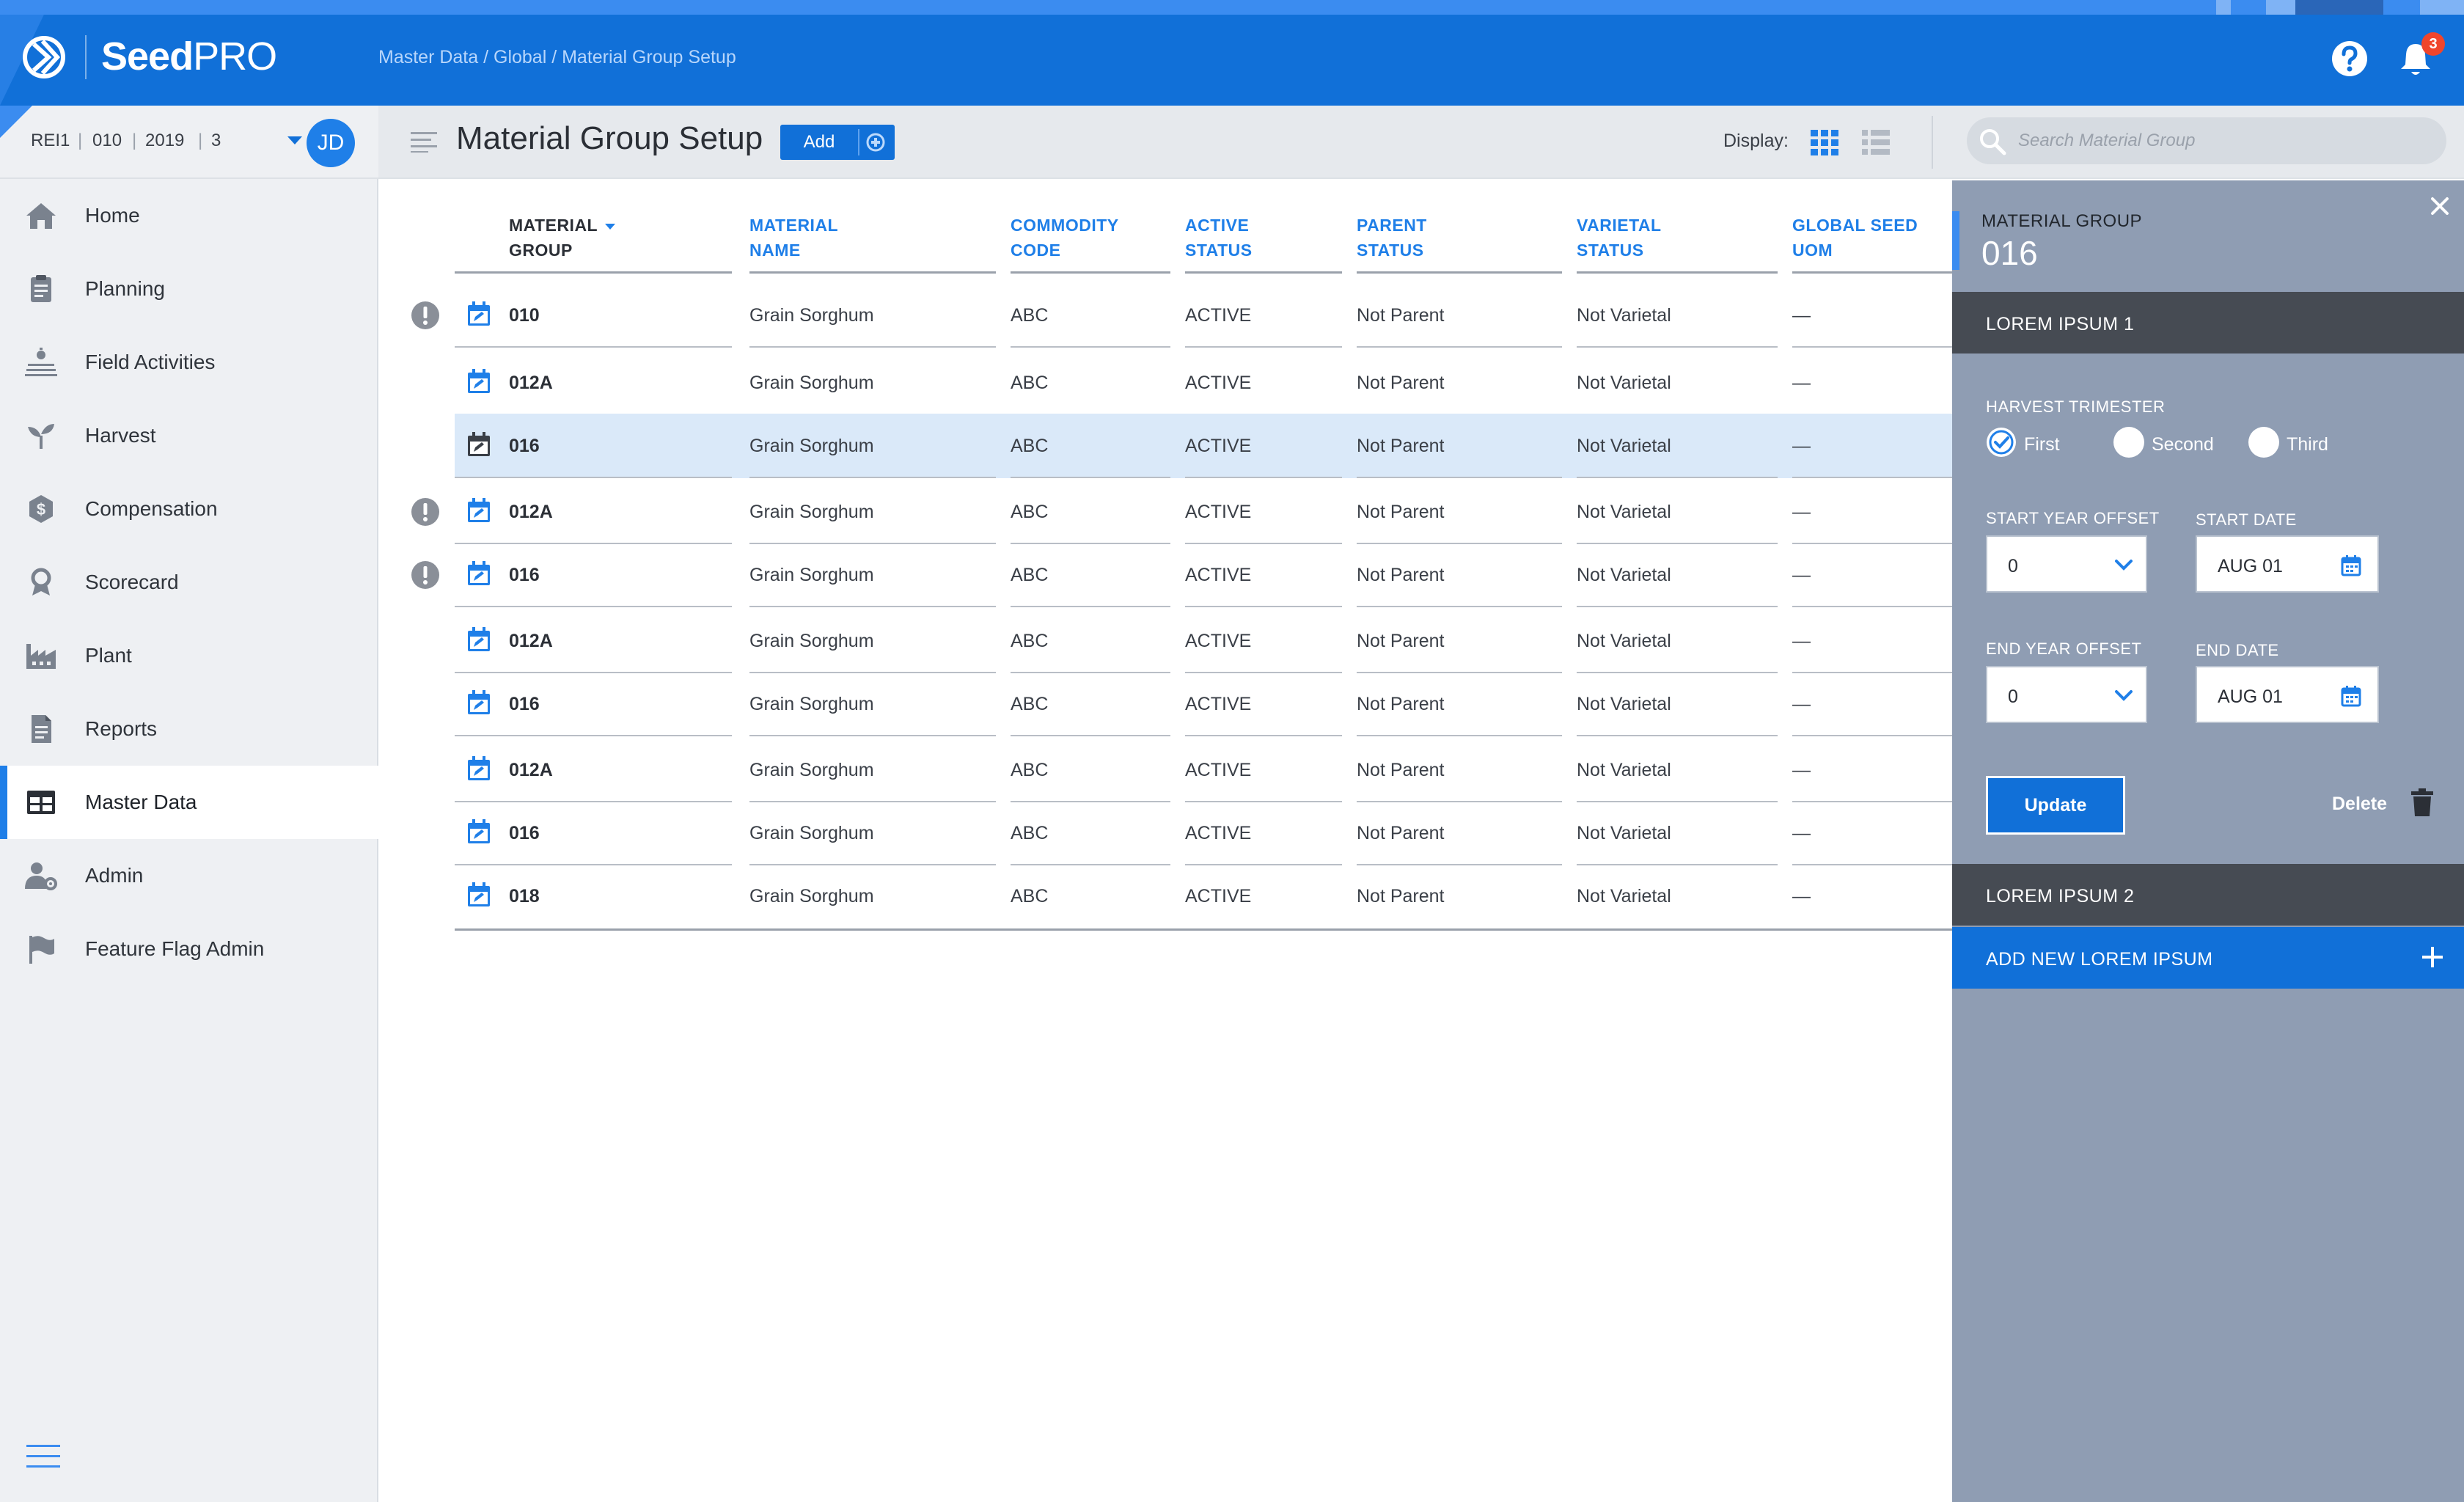 The image size is (2464, 1502). Describe the element at coordinates (2287, 695) in the screenshot. I see `end-date-field: AUG 01` at that location.